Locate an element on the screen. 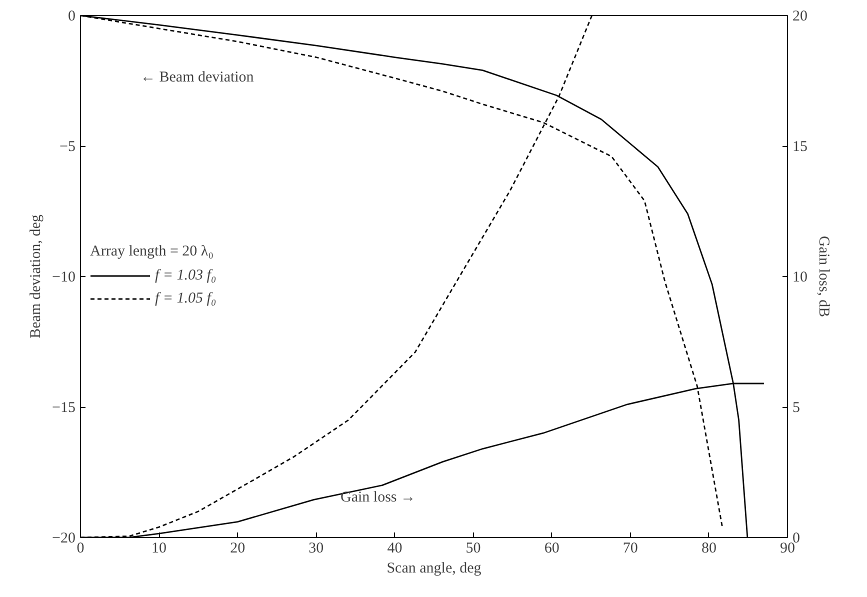 Image resolution: width=867 pixels, height=597 pixels. annotation: Gain loss → is located at coordinates (378, 498).